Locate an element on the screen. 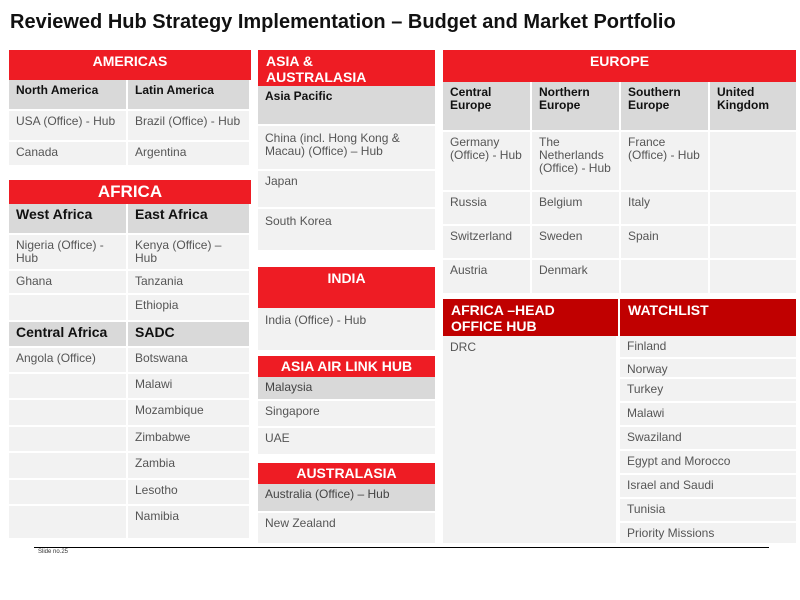 This screenshot has height=600, width=800. asia-air-link-header: ASIA AIR LINK HUB is located at coordinates (346, 366).